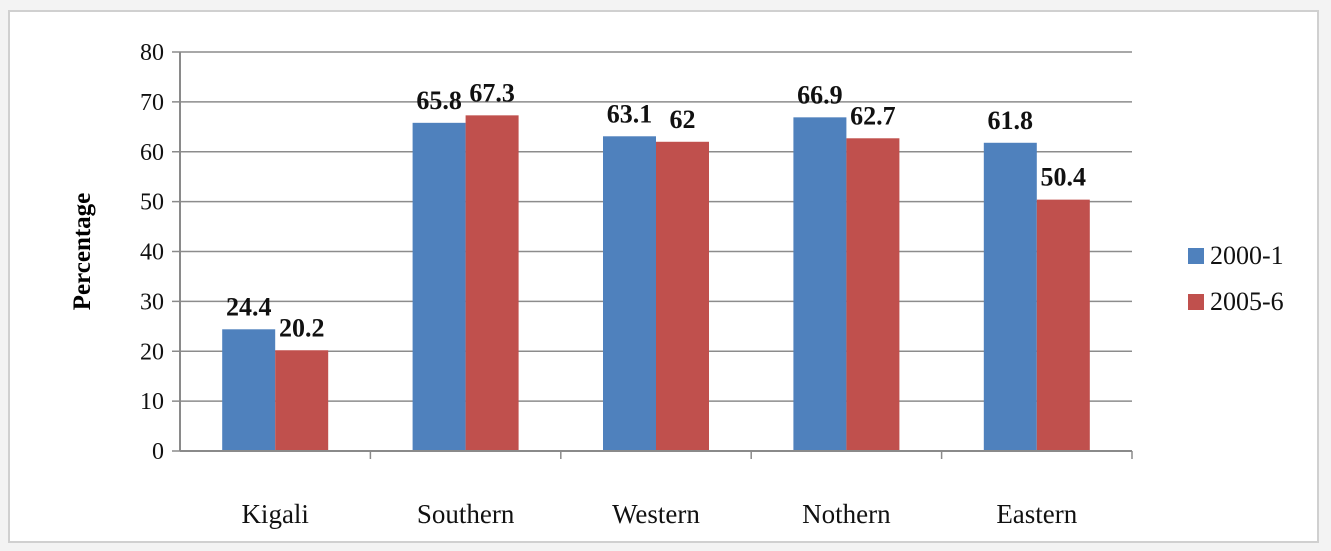 The image size is (1331, 551). Describe the element at coordinates (1236, 278) in the screenshot. I see `legend: 2000-1 2005-6` at that location.